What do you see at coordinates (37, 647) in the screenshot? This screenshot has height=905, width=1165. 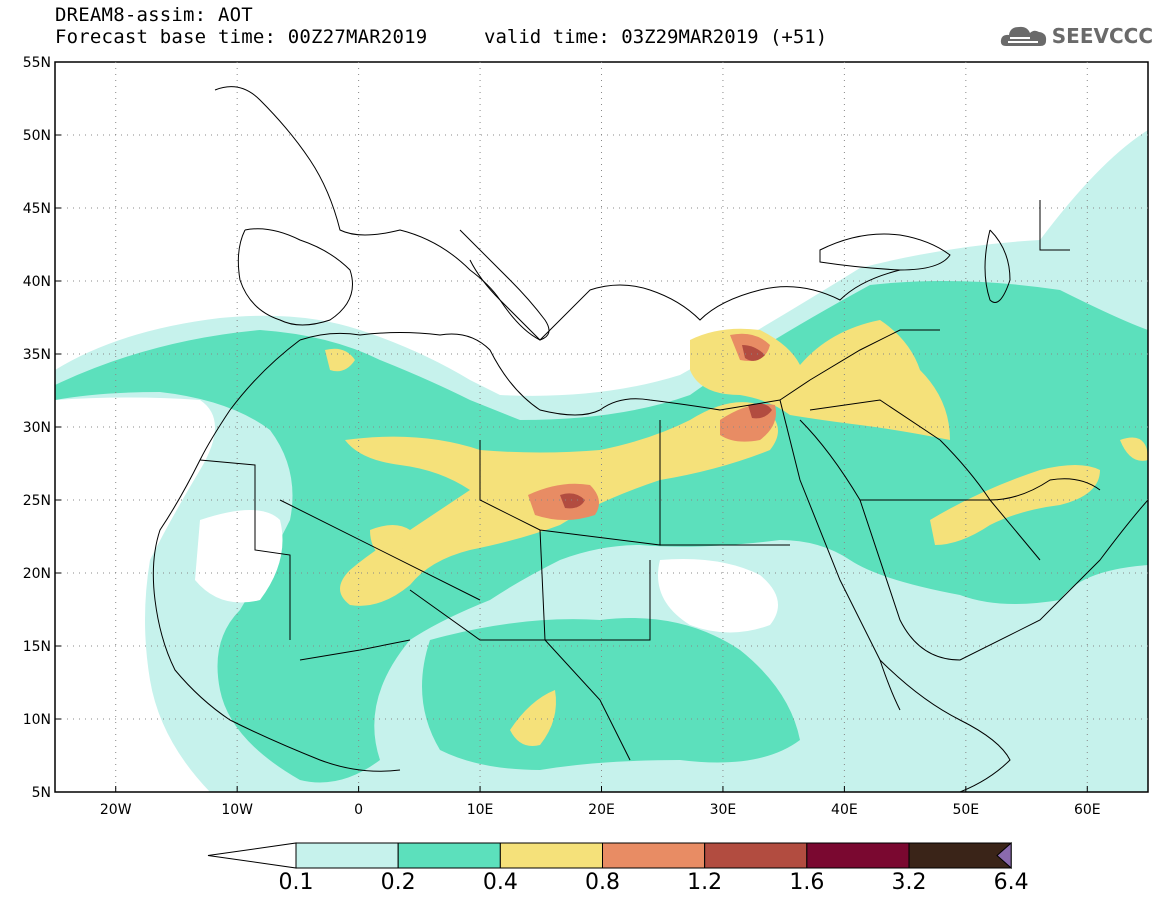 I see `lat-label: 15N` at bounding box center [37, 647].